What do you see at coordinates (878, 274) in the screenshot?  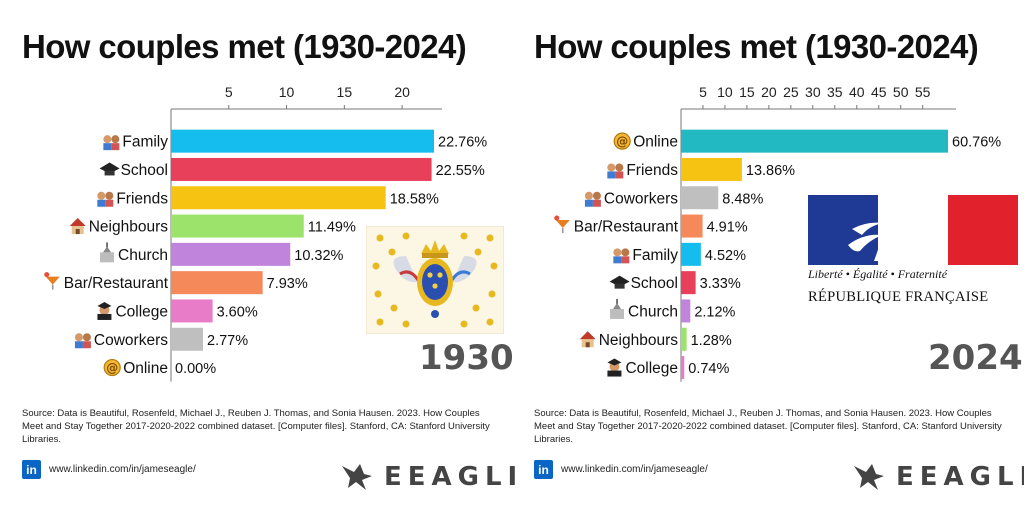 I see `republic-motto: Liberté • Égalité • Fraternité` at bounding box center [878, 274].